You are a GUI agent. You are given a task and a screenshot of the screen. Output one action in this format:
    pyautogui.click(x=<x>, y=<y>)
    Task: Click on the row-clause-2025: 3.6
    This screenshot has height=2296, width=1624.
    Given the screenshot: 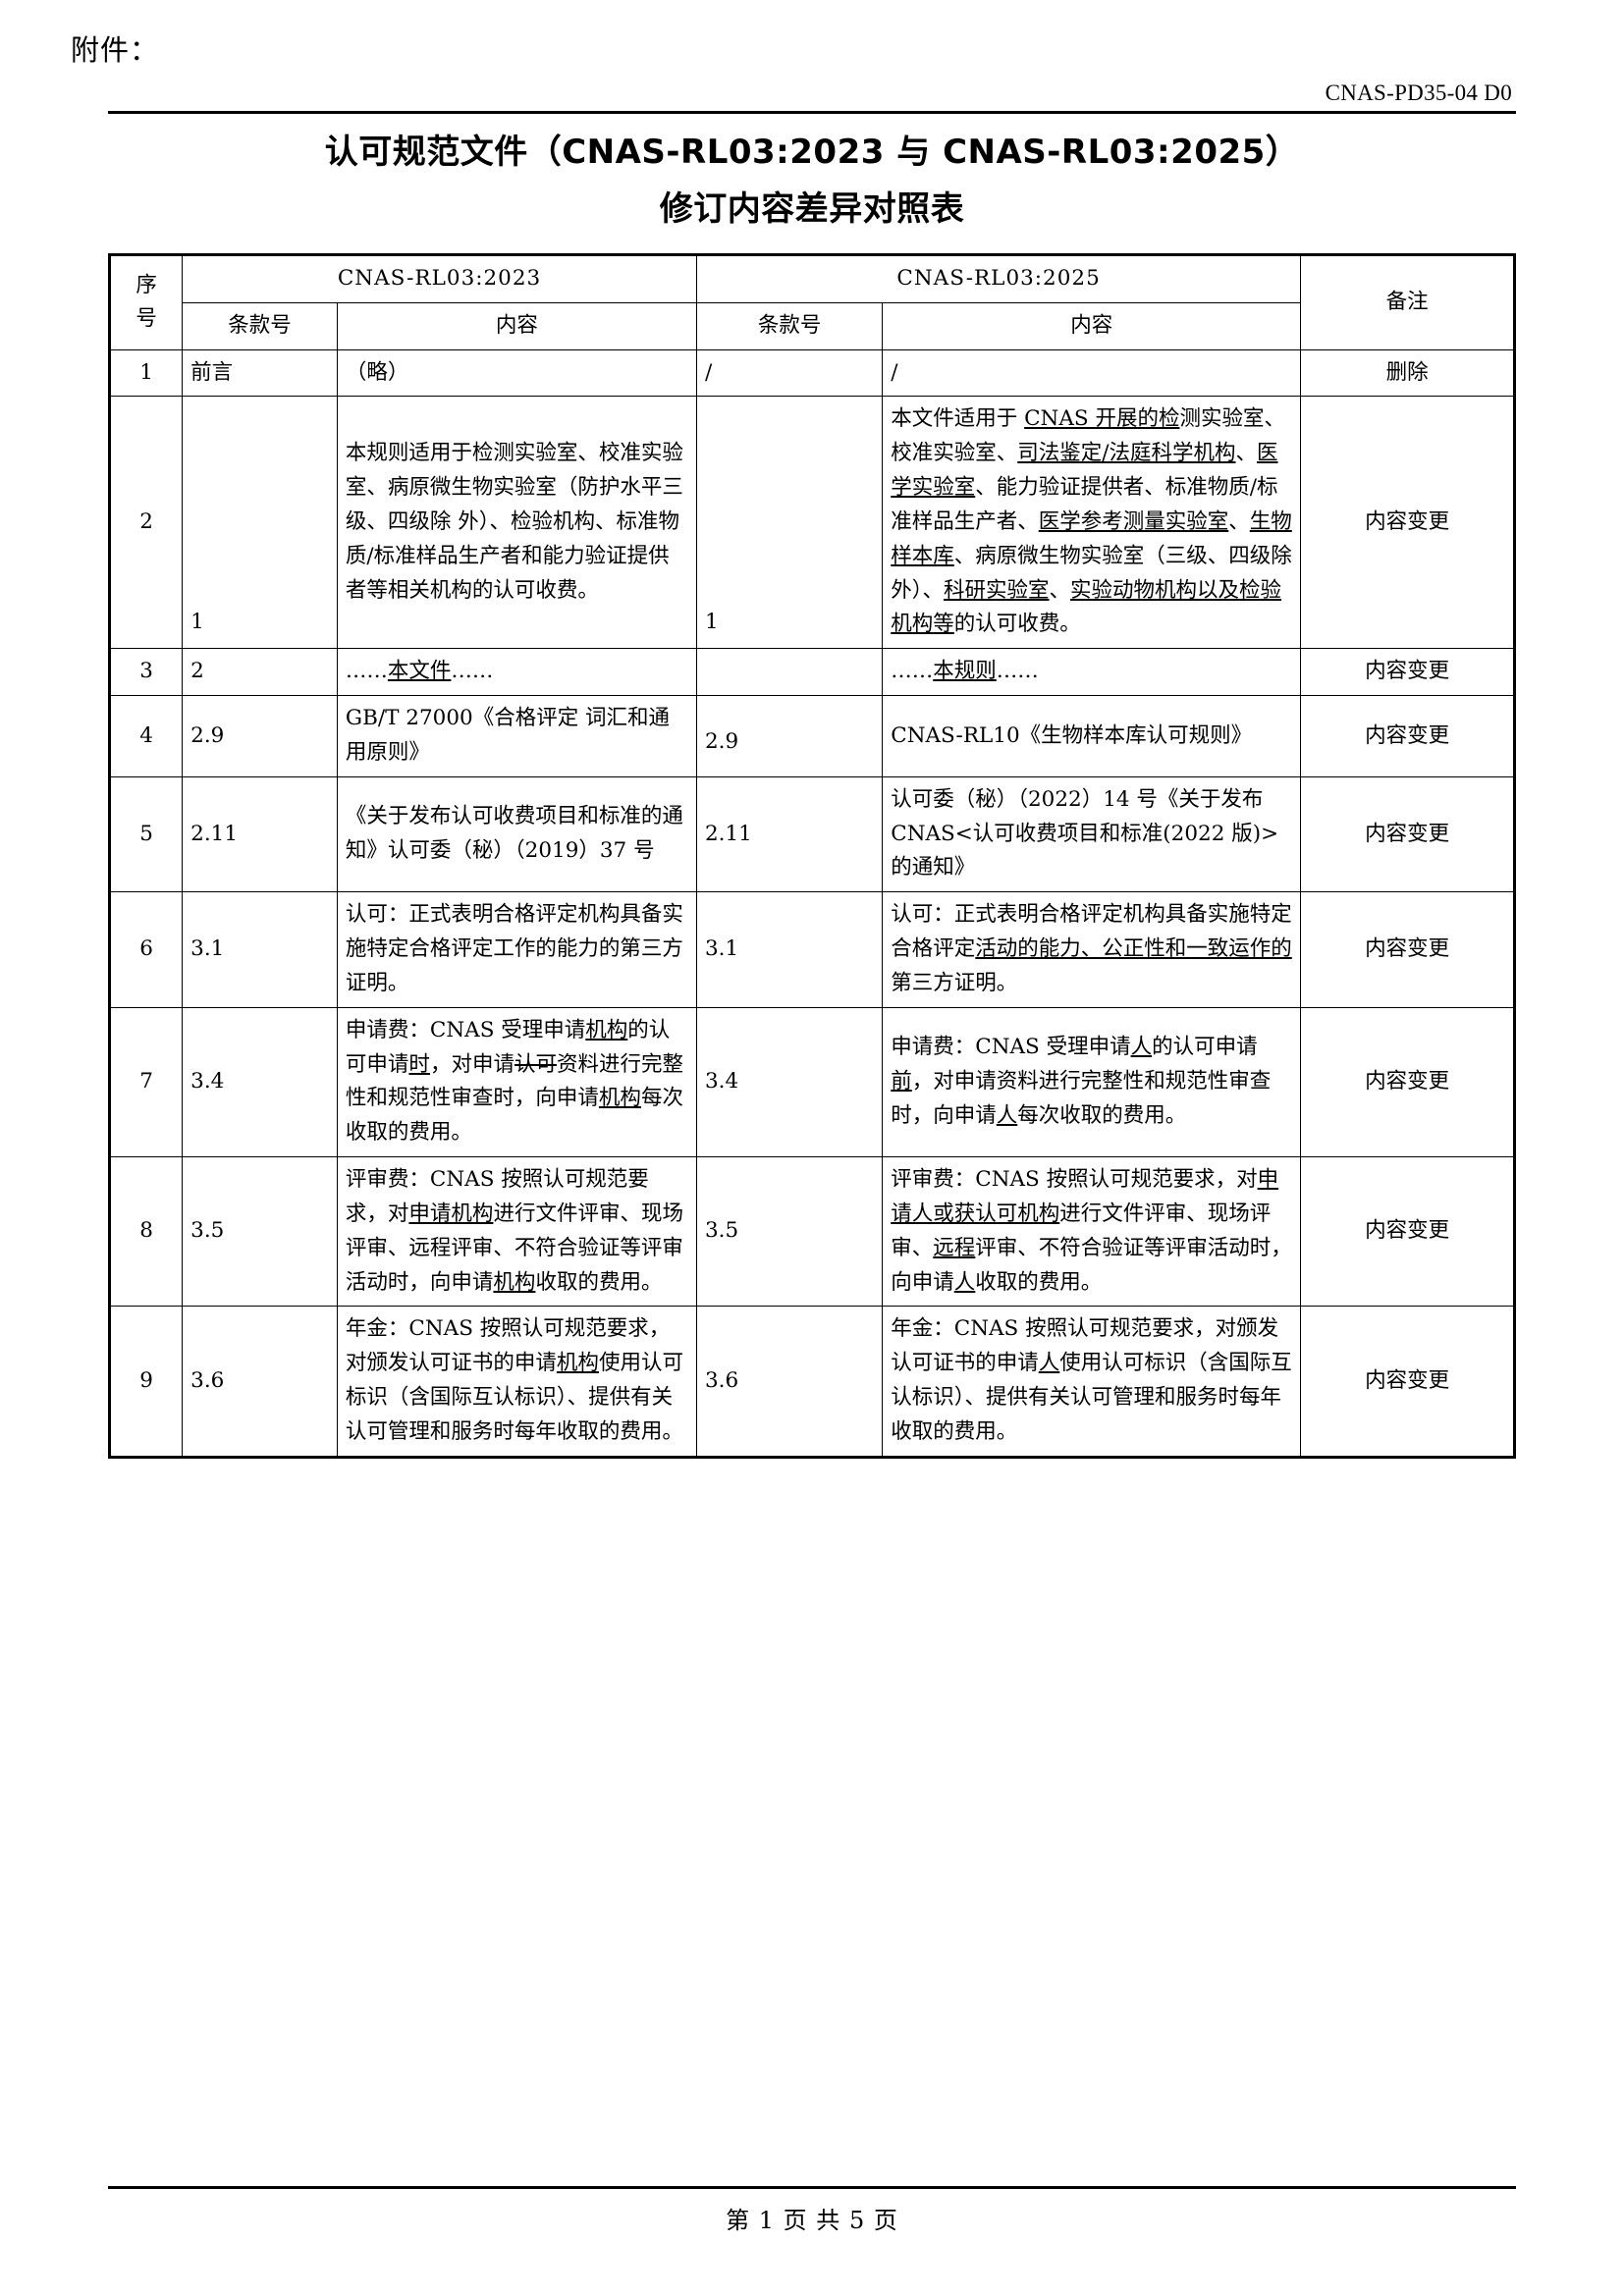 What is the action you would take?
    pyautogui.click(x=789, y=1382)
    